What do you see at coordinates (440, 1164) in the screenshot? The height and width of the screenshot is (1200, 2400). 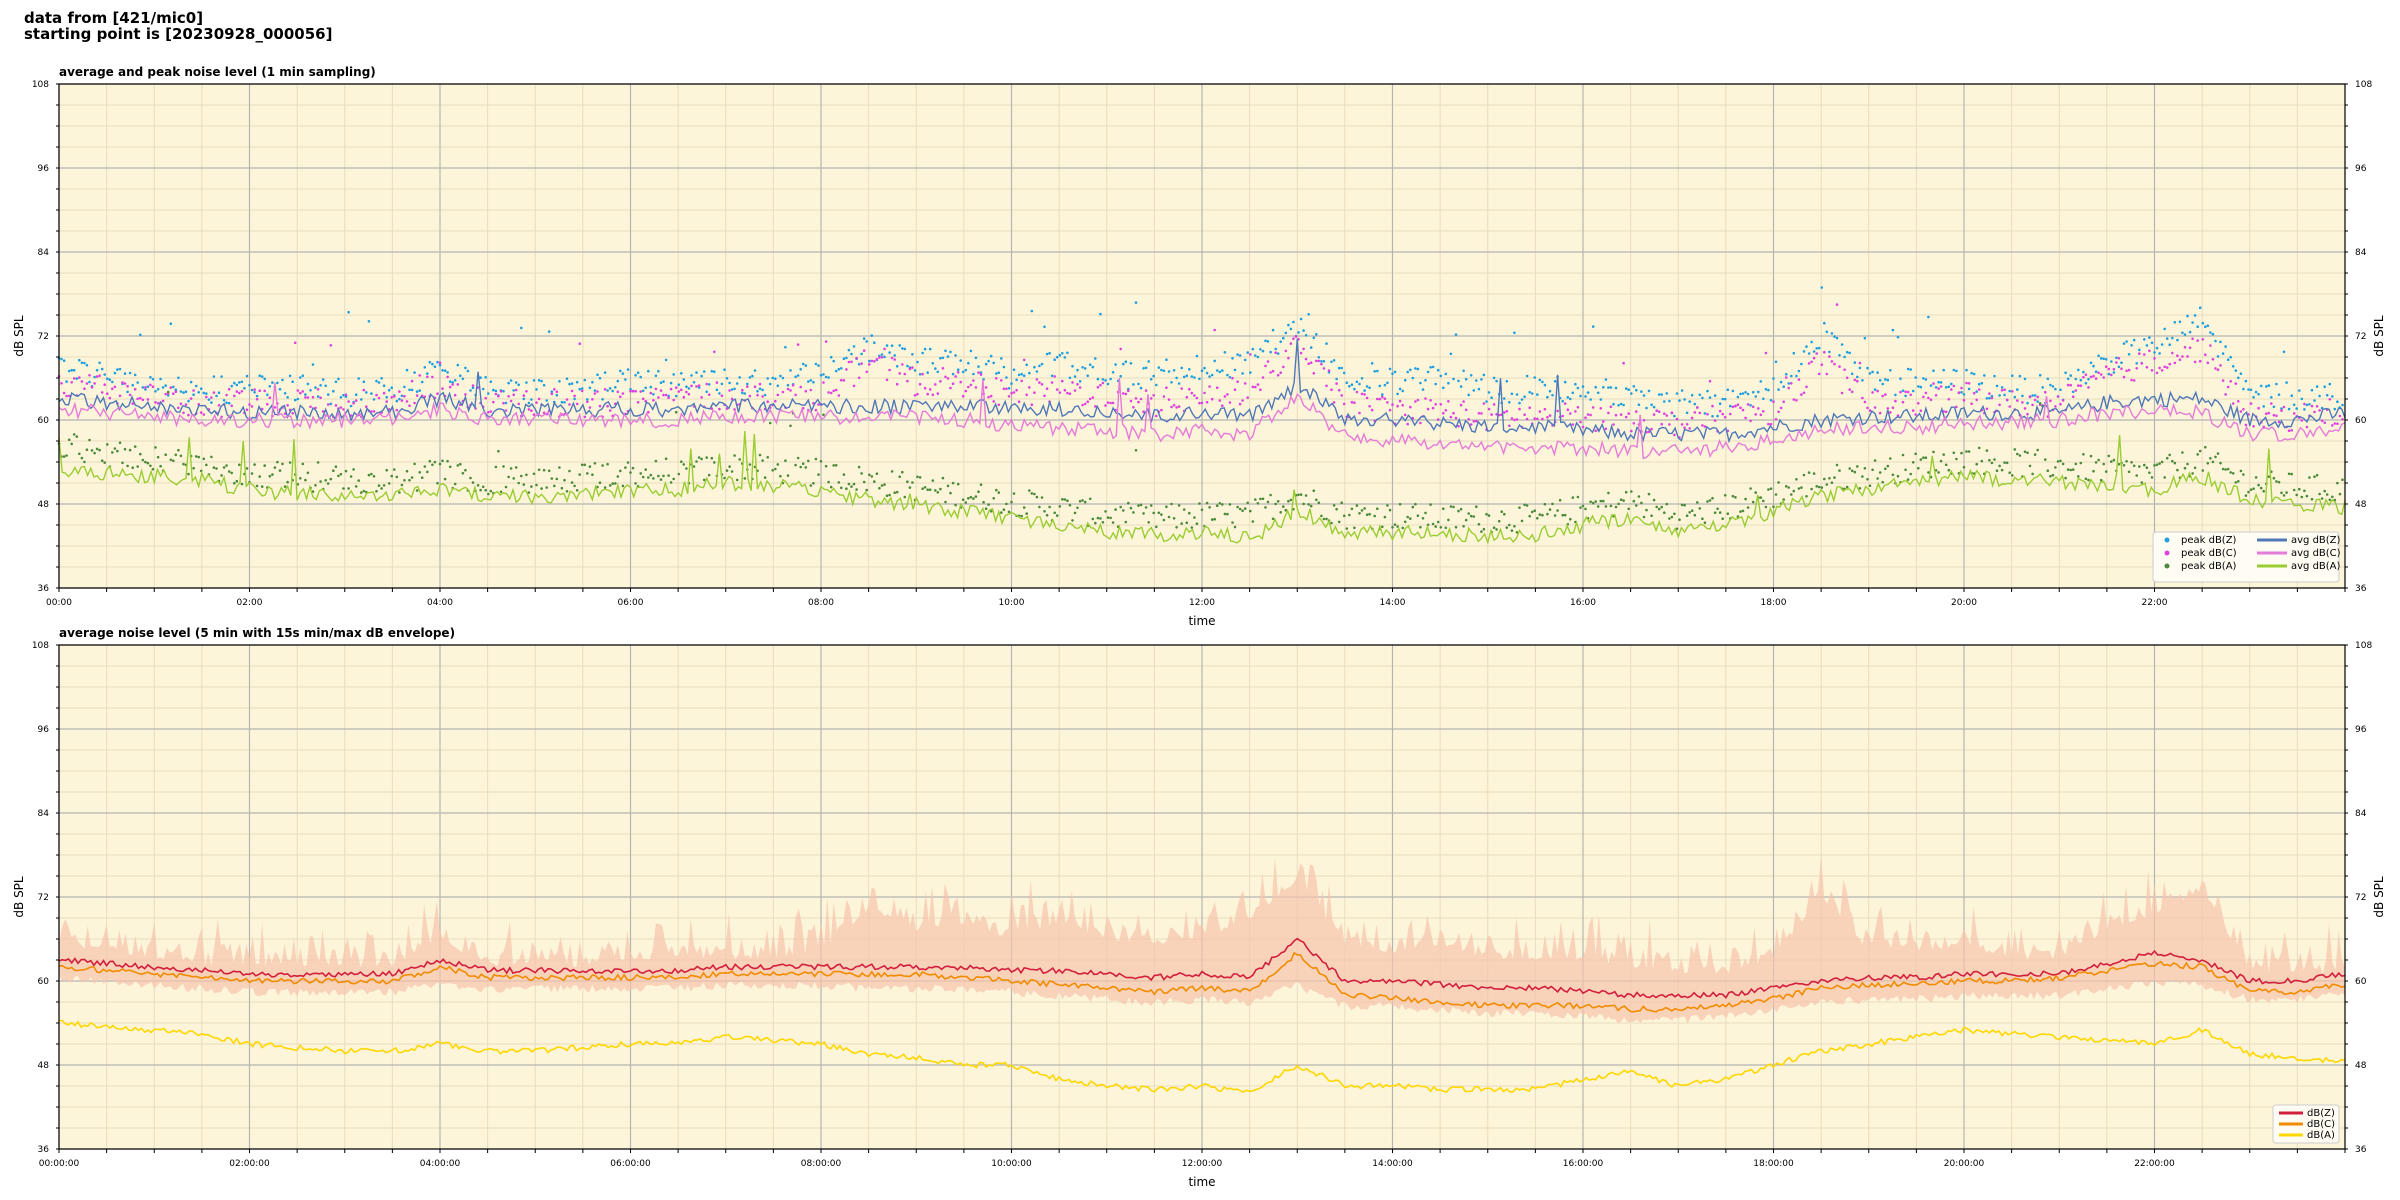 I see `x-tick-label: 04:00:00` at bounding box center [440, 1164].